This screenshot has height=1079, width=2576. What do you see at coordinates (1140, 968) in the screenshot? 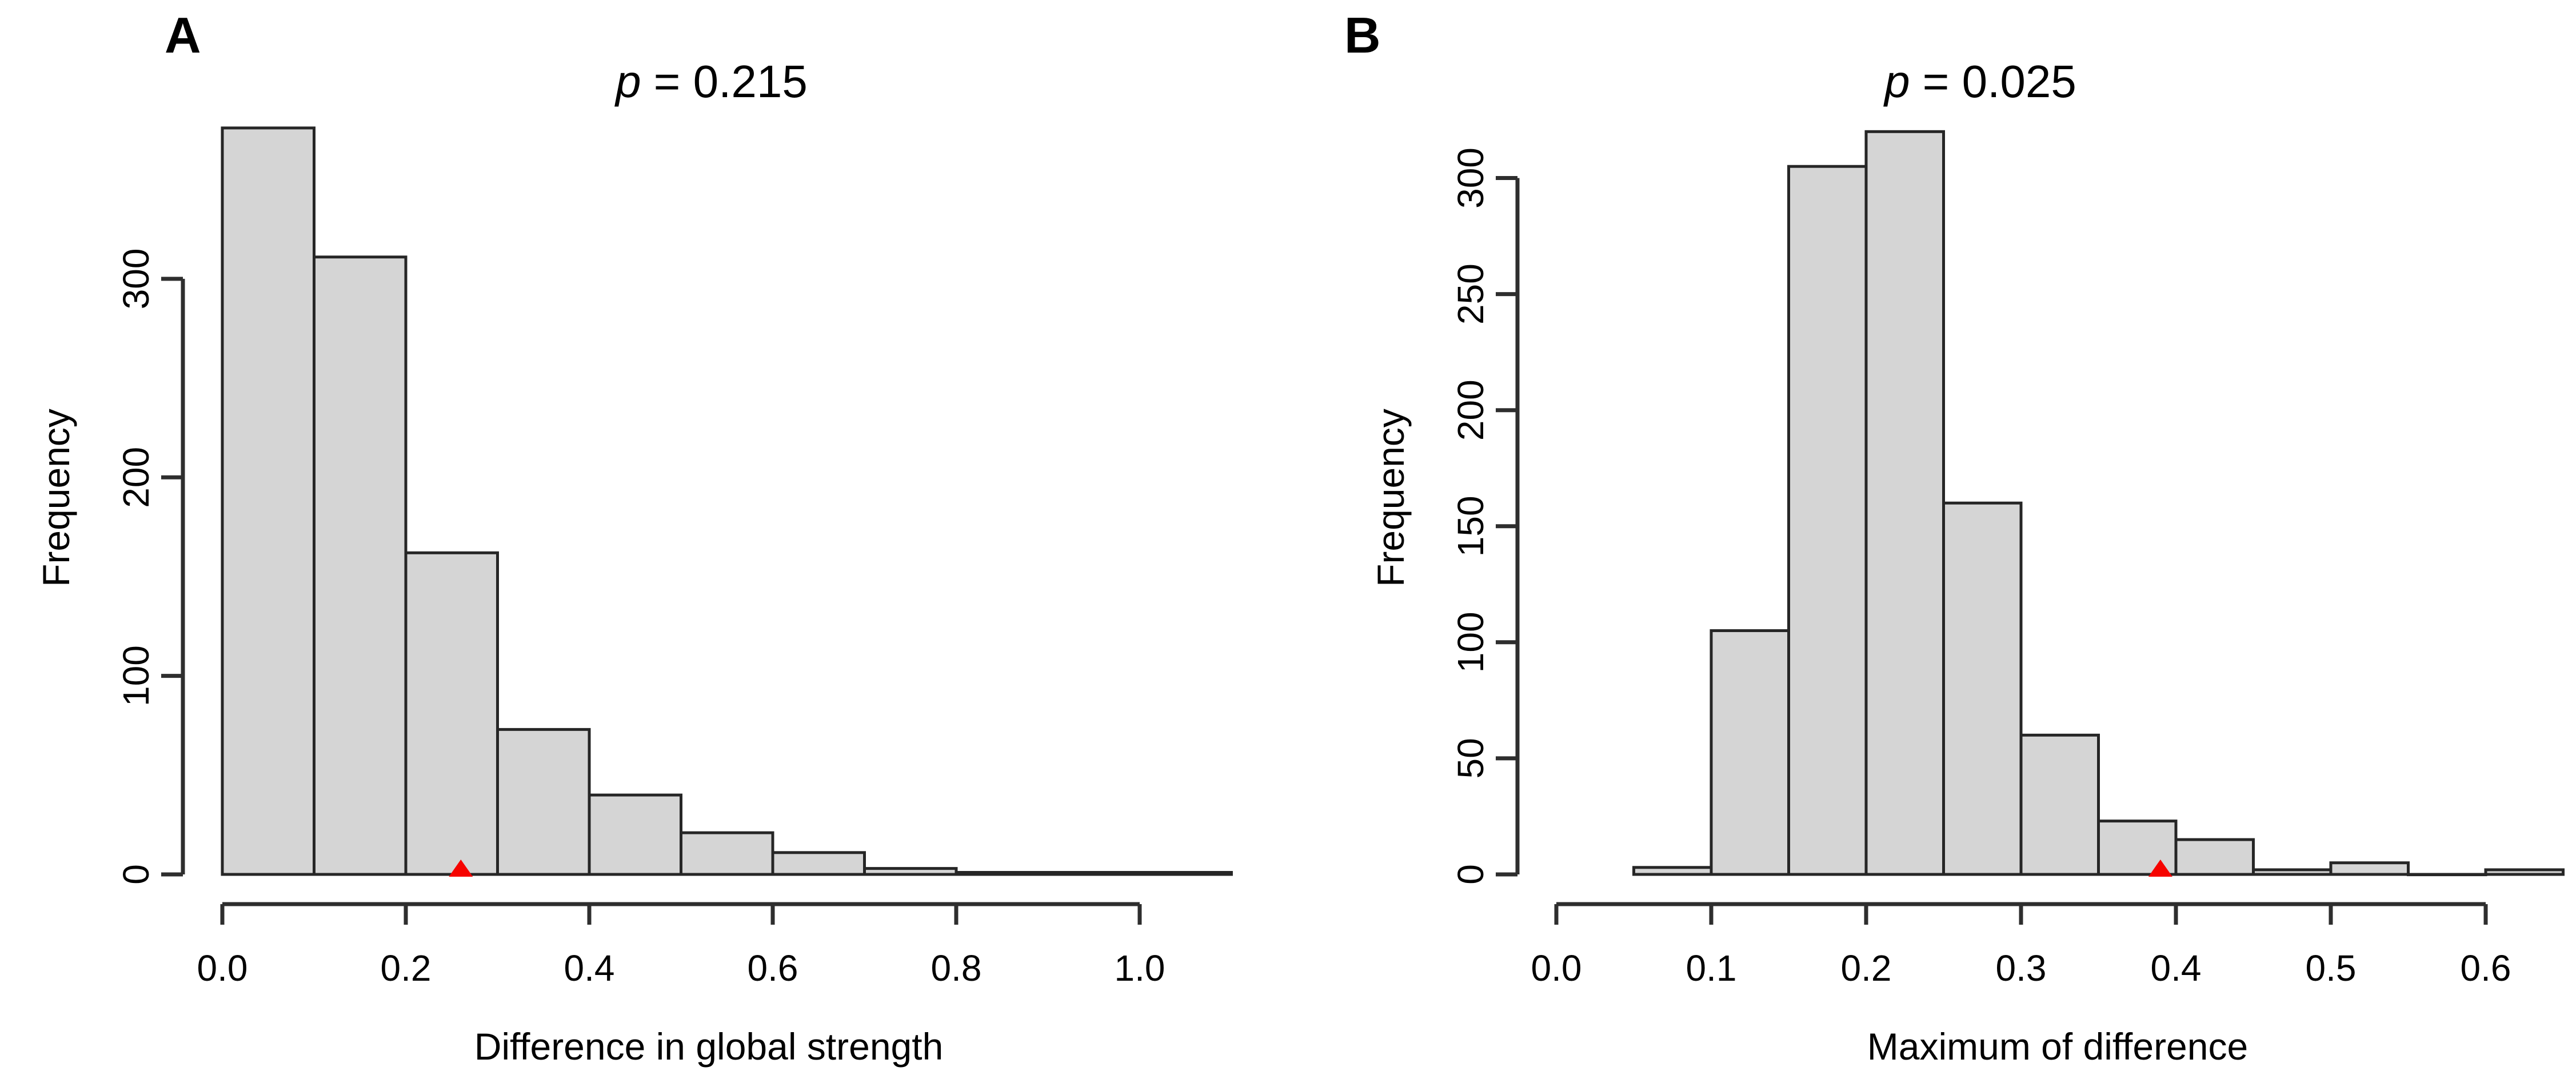
I see `x-axis-tick-label: 1.0` at bounding box center [1140, 968].